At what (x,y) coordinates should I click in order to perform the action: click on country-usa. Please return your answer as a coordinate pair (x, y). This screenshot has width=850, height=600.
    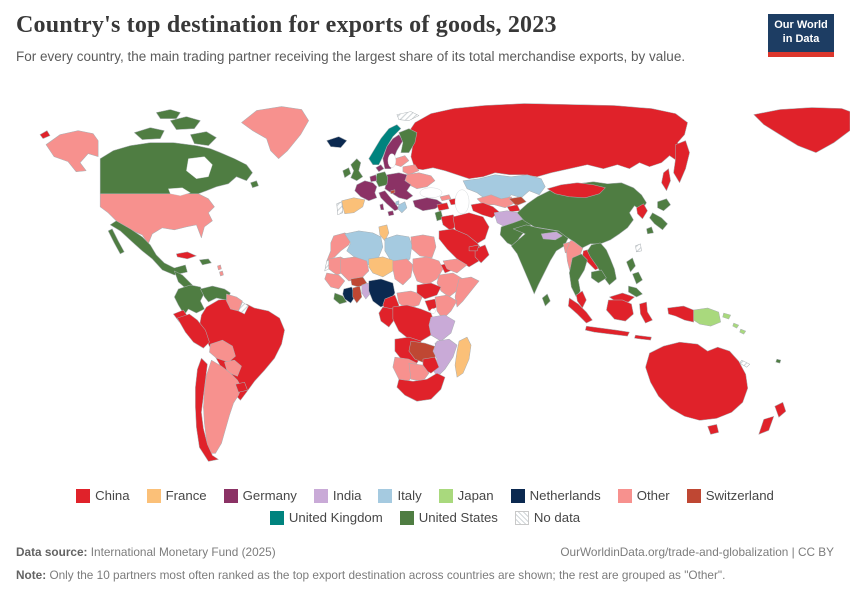
    Looking at the image, I should click on (157, 219).